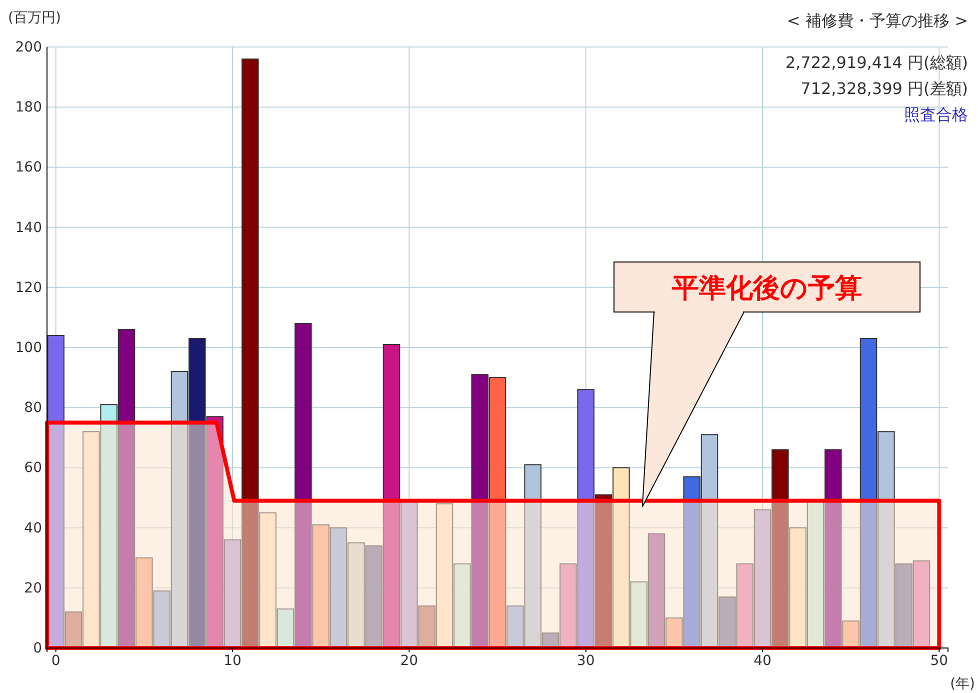  Describe the element at coordinates (877, 20) in the screenshot. I see `chart-title: < 補修費・予算の推移 >` at that location.